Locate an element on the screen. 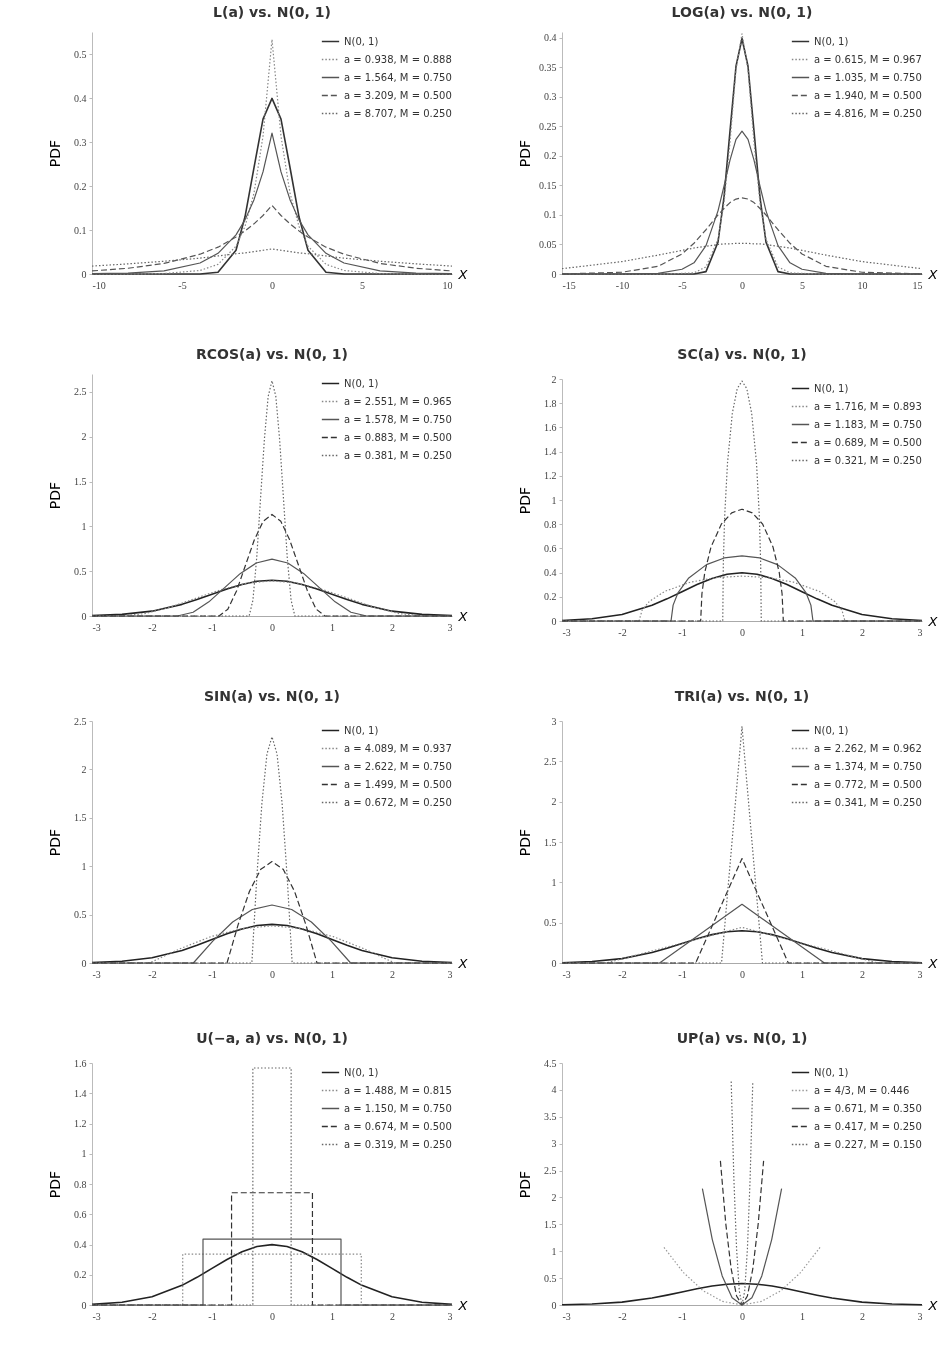  y-tick-label: 0.5 is located at coordinates (80, 571).